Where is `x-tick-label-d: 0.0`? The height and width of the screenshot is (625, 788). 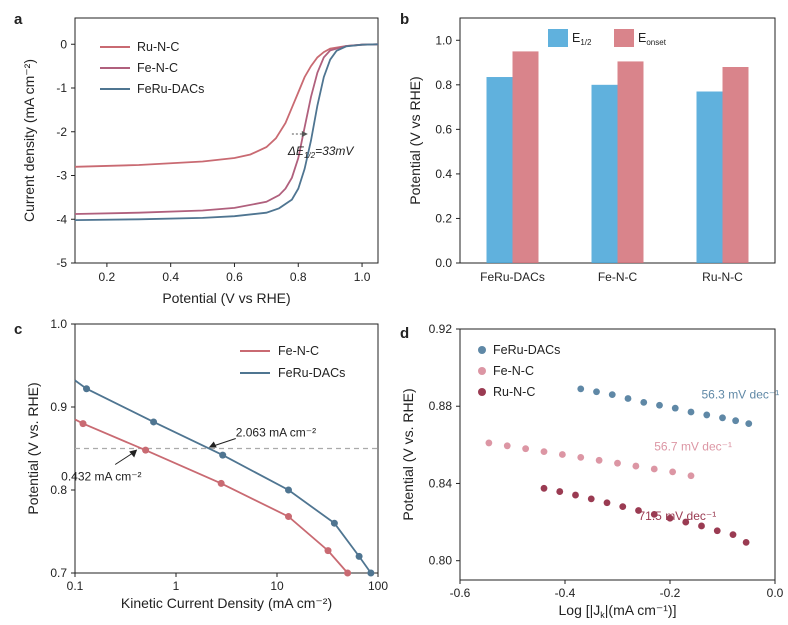 x-tick-label-d: 0.0 is located at coordinates (775, 593).